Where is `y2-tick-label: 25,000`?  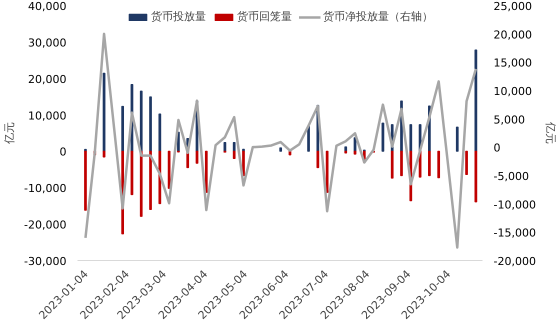
y2-tick-label: 25,000 is located at coordinates (513, 6).